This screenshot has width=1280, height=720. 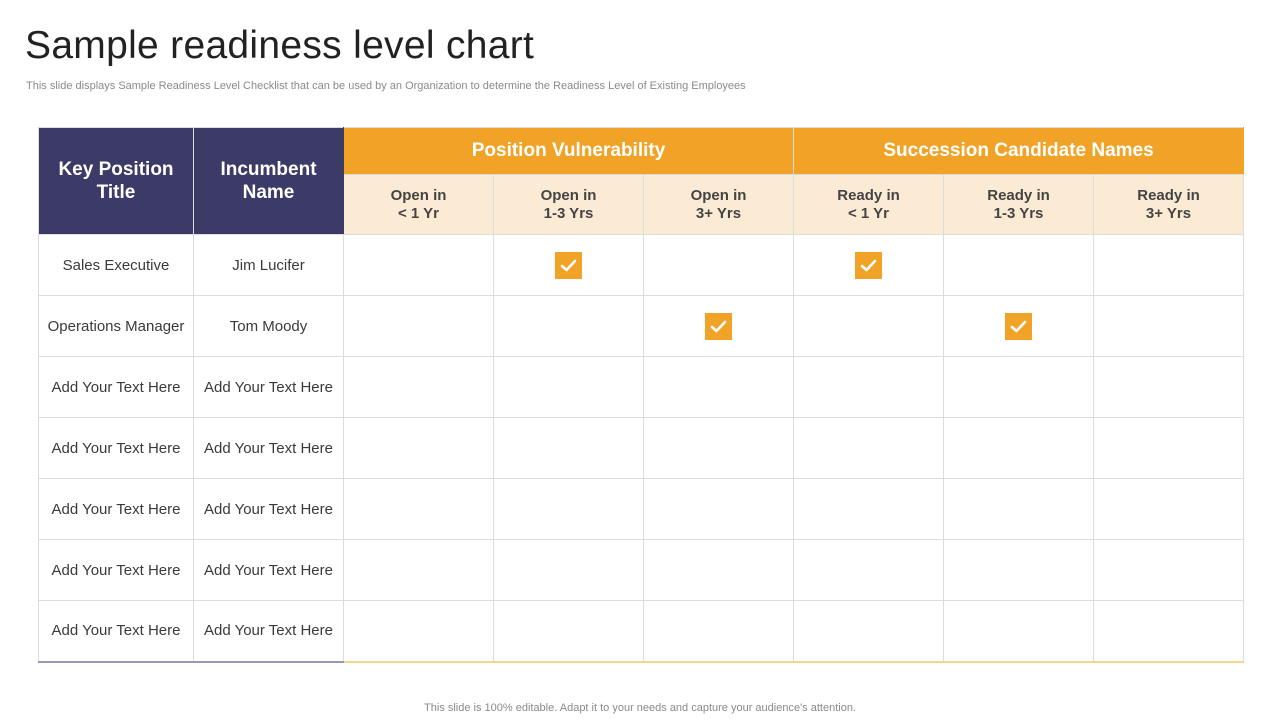 What do you see at coordinates (268, 181) in the screenshot?
I see `header-incumbent-name: Incumbent Name` at bounding box center [268, 181].